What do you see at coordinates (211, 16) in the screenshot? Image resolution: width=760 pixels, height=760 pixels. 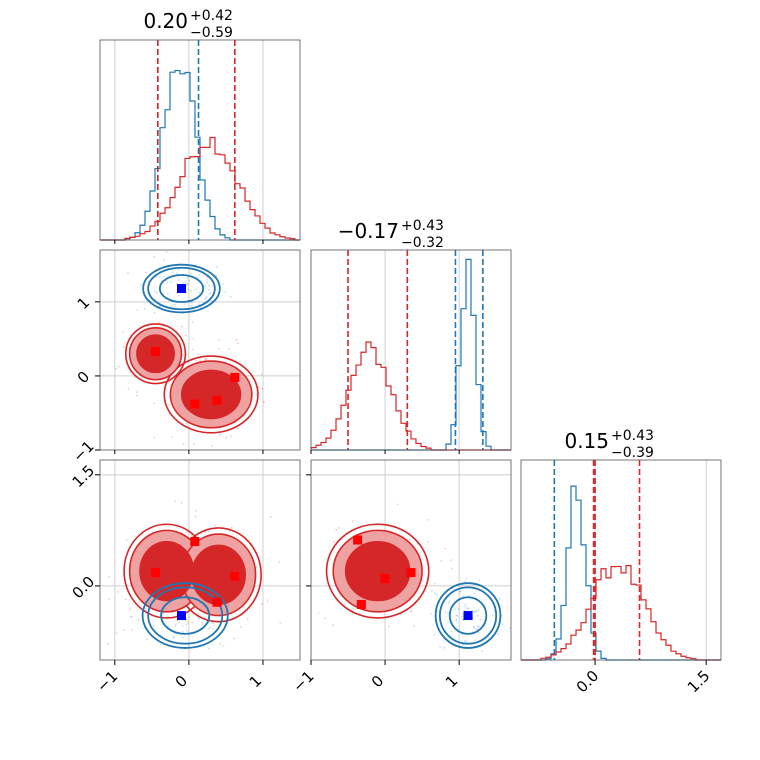 I see `panel-title-plus-1: +0.42` at bounding box center [211, 16].